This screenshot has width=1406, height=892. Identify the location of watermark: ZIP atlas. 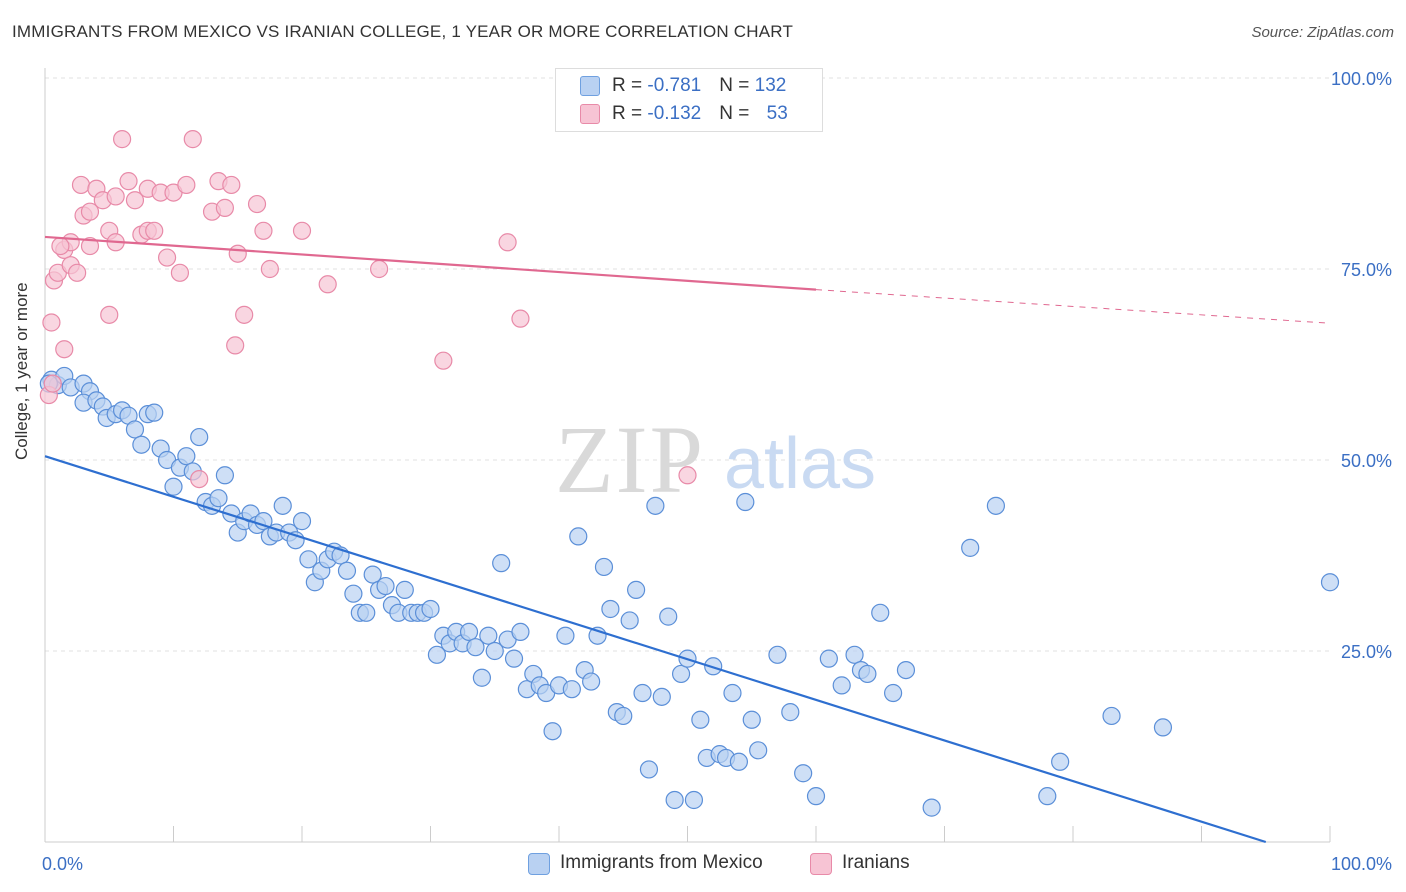
(715, 459).